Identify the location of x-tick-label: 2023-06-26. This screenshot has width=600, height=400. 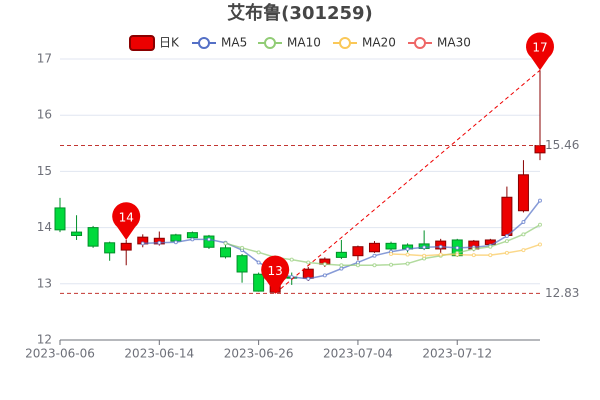
(259, 354).